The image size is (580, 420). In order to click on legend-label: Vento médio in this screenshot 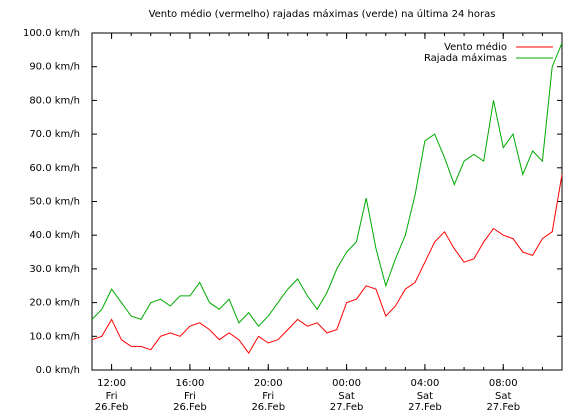, I will do `click(475, 47)`.